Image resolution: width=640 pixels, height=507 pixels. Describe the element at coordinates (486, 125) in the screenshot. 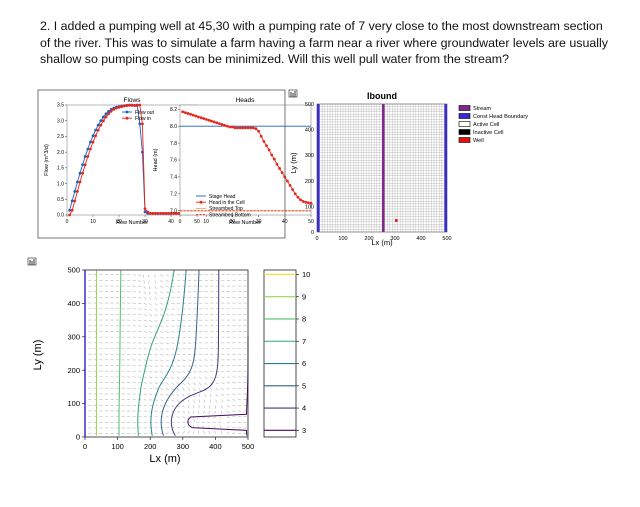

I see `legend-label: Active Cell` at that location.